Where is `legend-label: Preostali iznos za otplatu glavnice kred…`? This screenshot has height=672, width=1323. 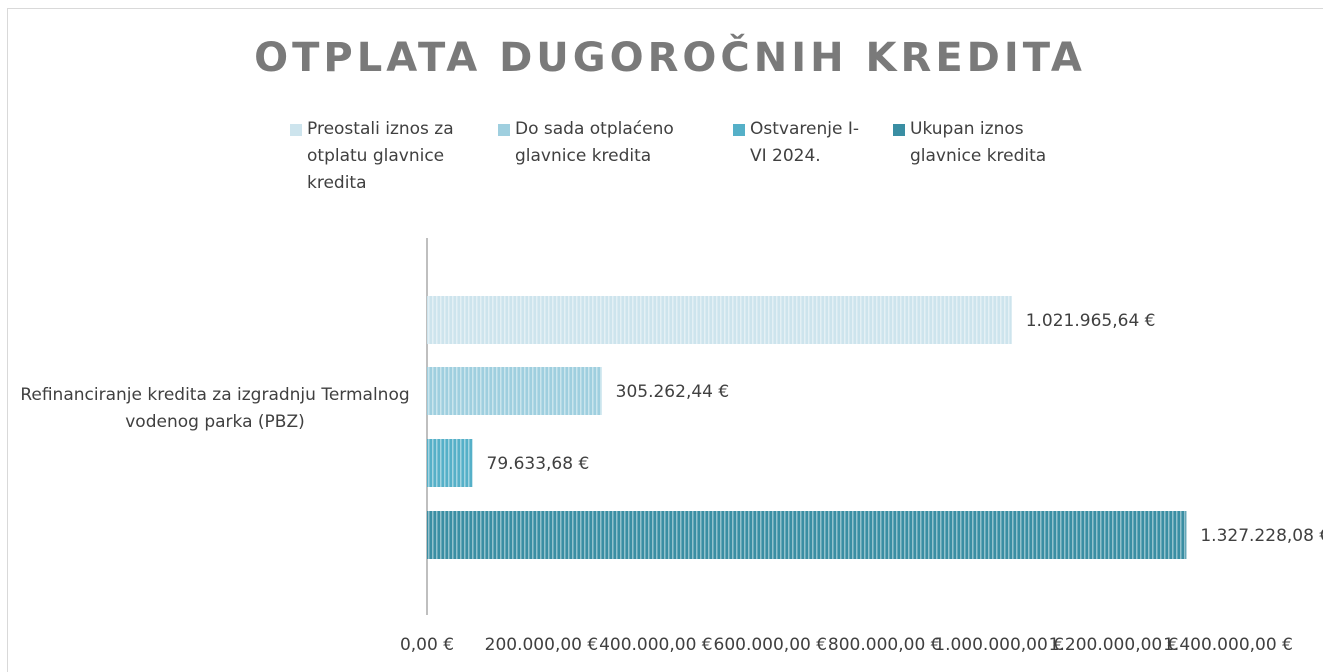 legend-label: Preostali iznos za otplatu glavnice kred… is located at coordinates (380, 156).